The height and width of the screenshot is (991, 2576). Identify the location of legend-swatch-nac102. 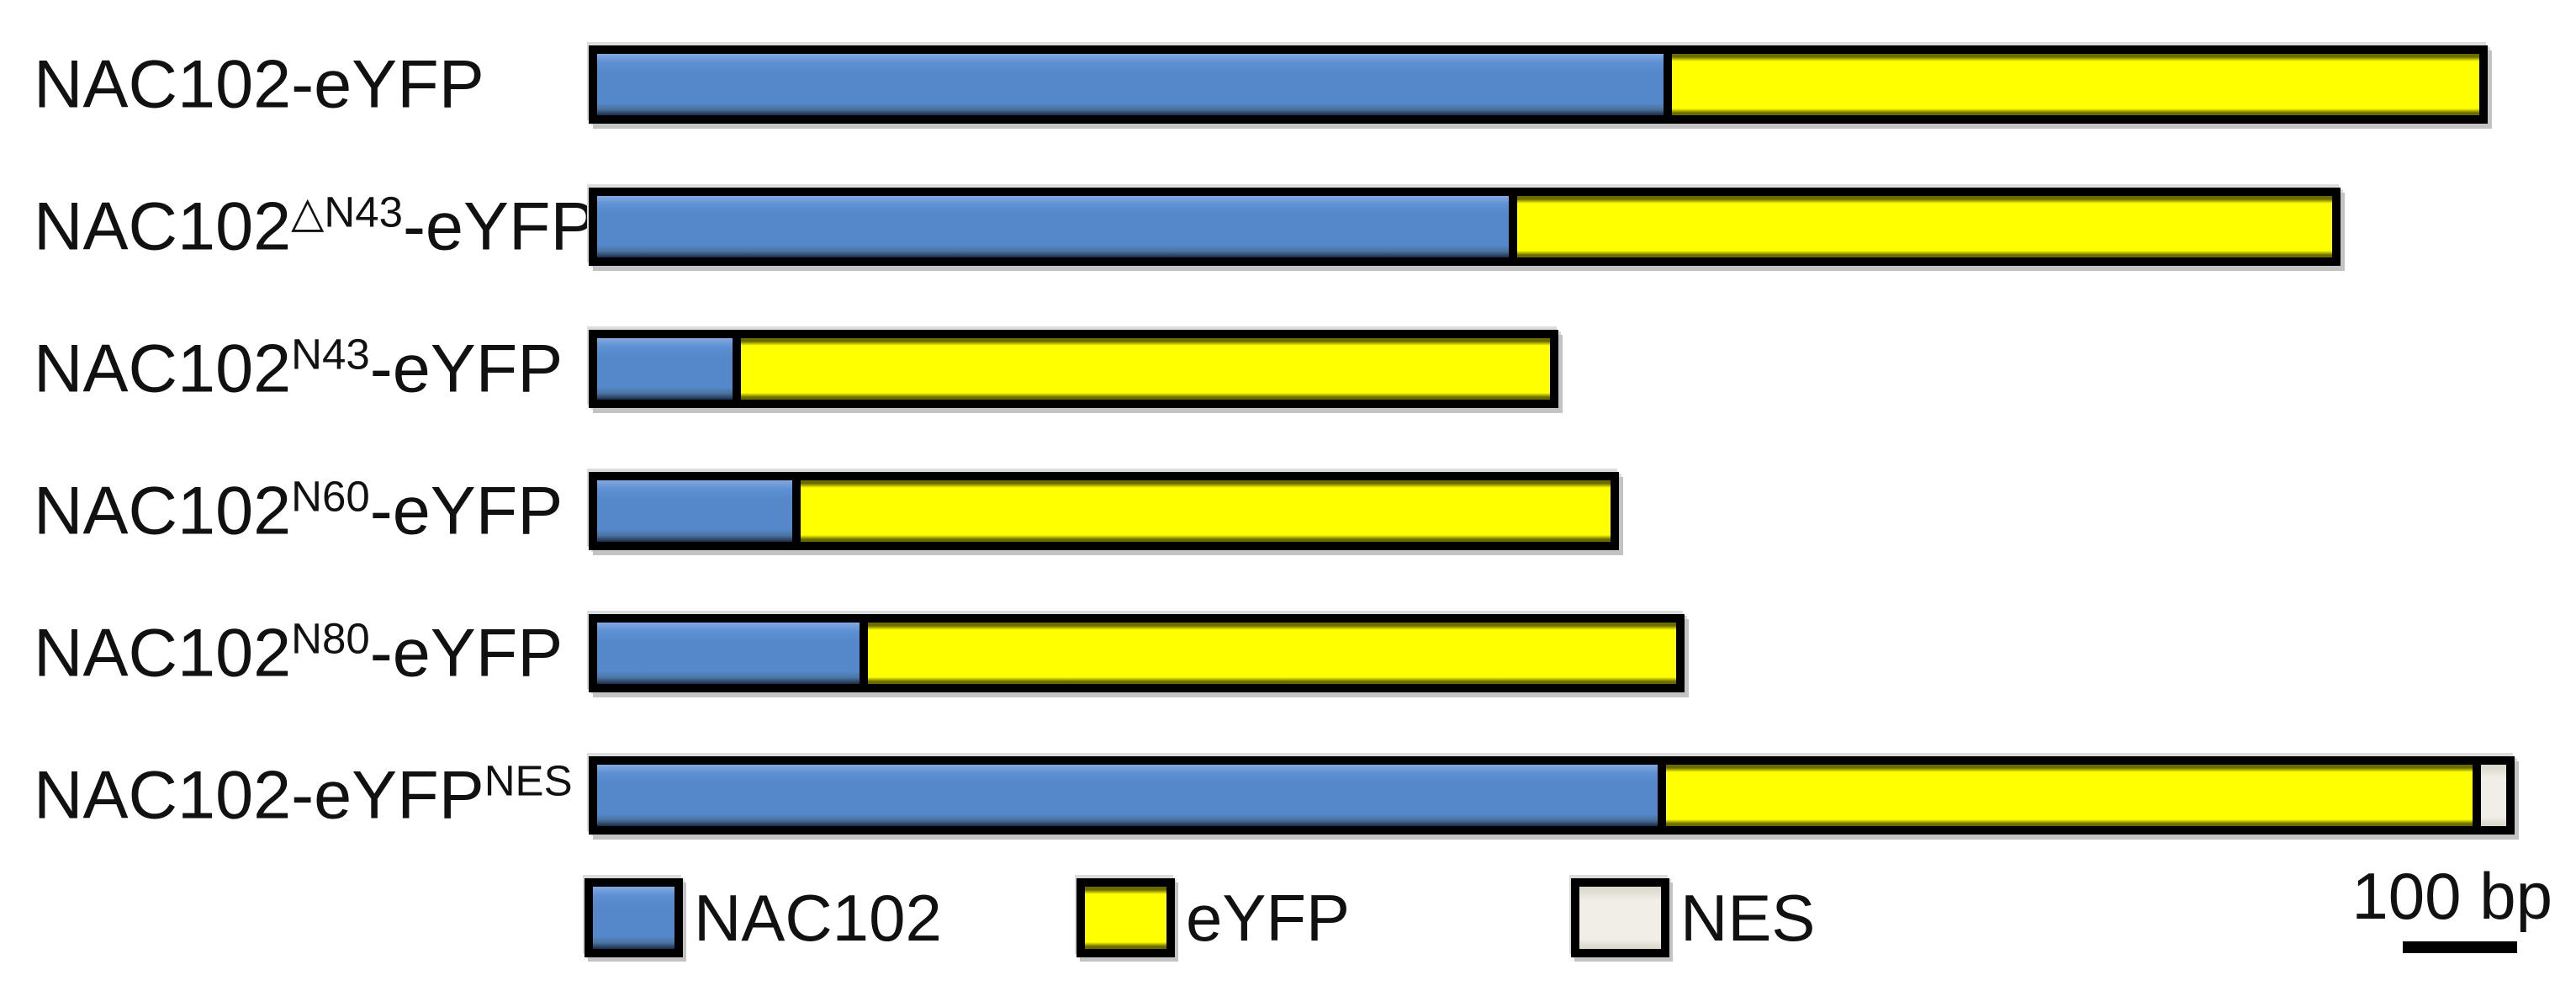
(633, 917).